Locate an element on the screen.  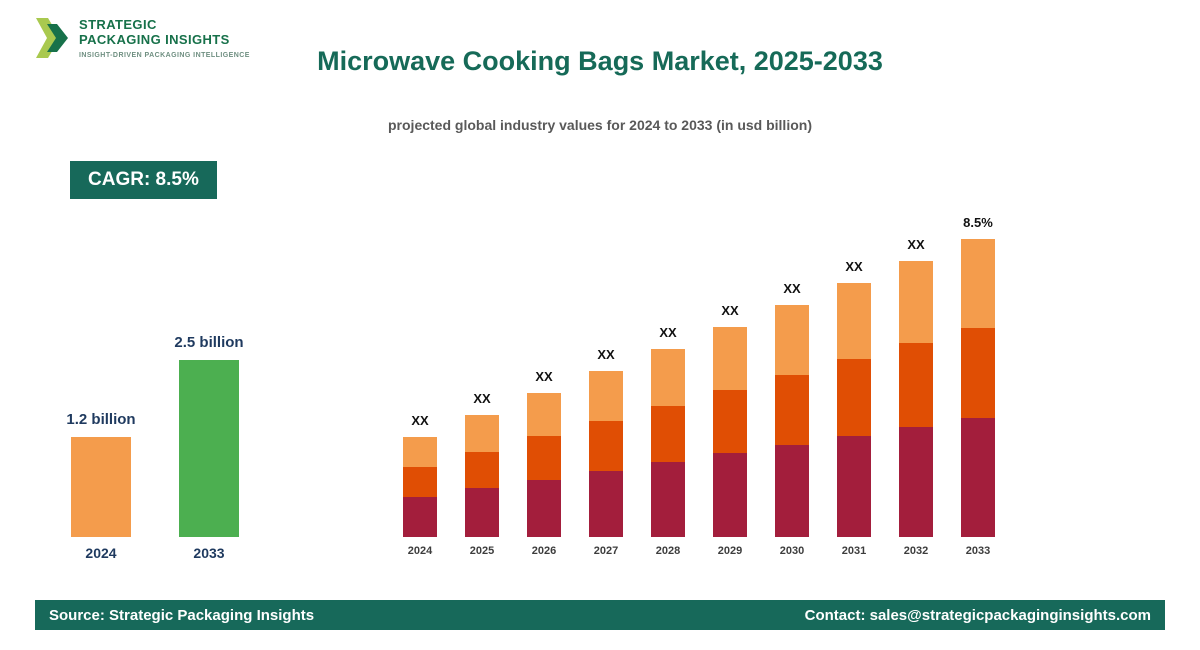
stacked-bar-group-2029: XX 2029 is located at coordinates (730, 430).